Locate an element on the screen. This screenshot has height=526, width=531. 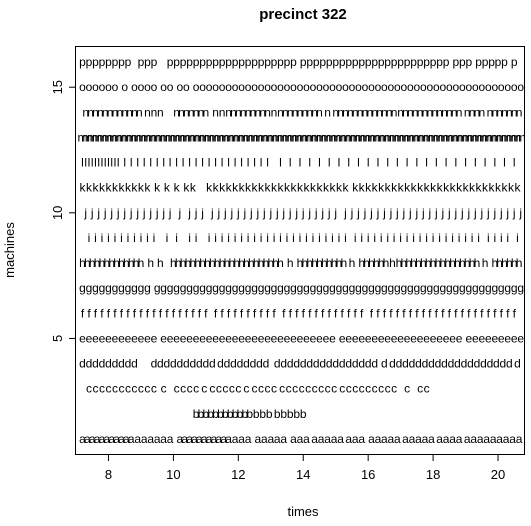
x-tick-label: 14 is located at coordinates (303, 474).